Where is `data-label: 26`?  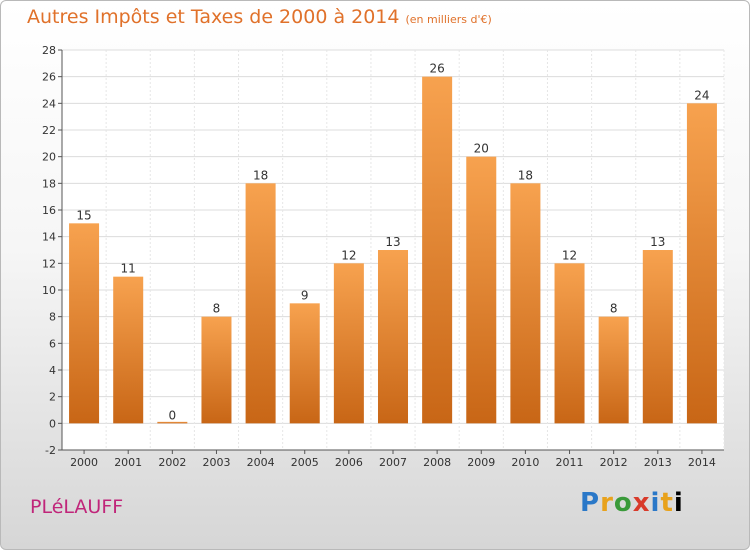 data-label: 26 is located at coordinates (436, 69).